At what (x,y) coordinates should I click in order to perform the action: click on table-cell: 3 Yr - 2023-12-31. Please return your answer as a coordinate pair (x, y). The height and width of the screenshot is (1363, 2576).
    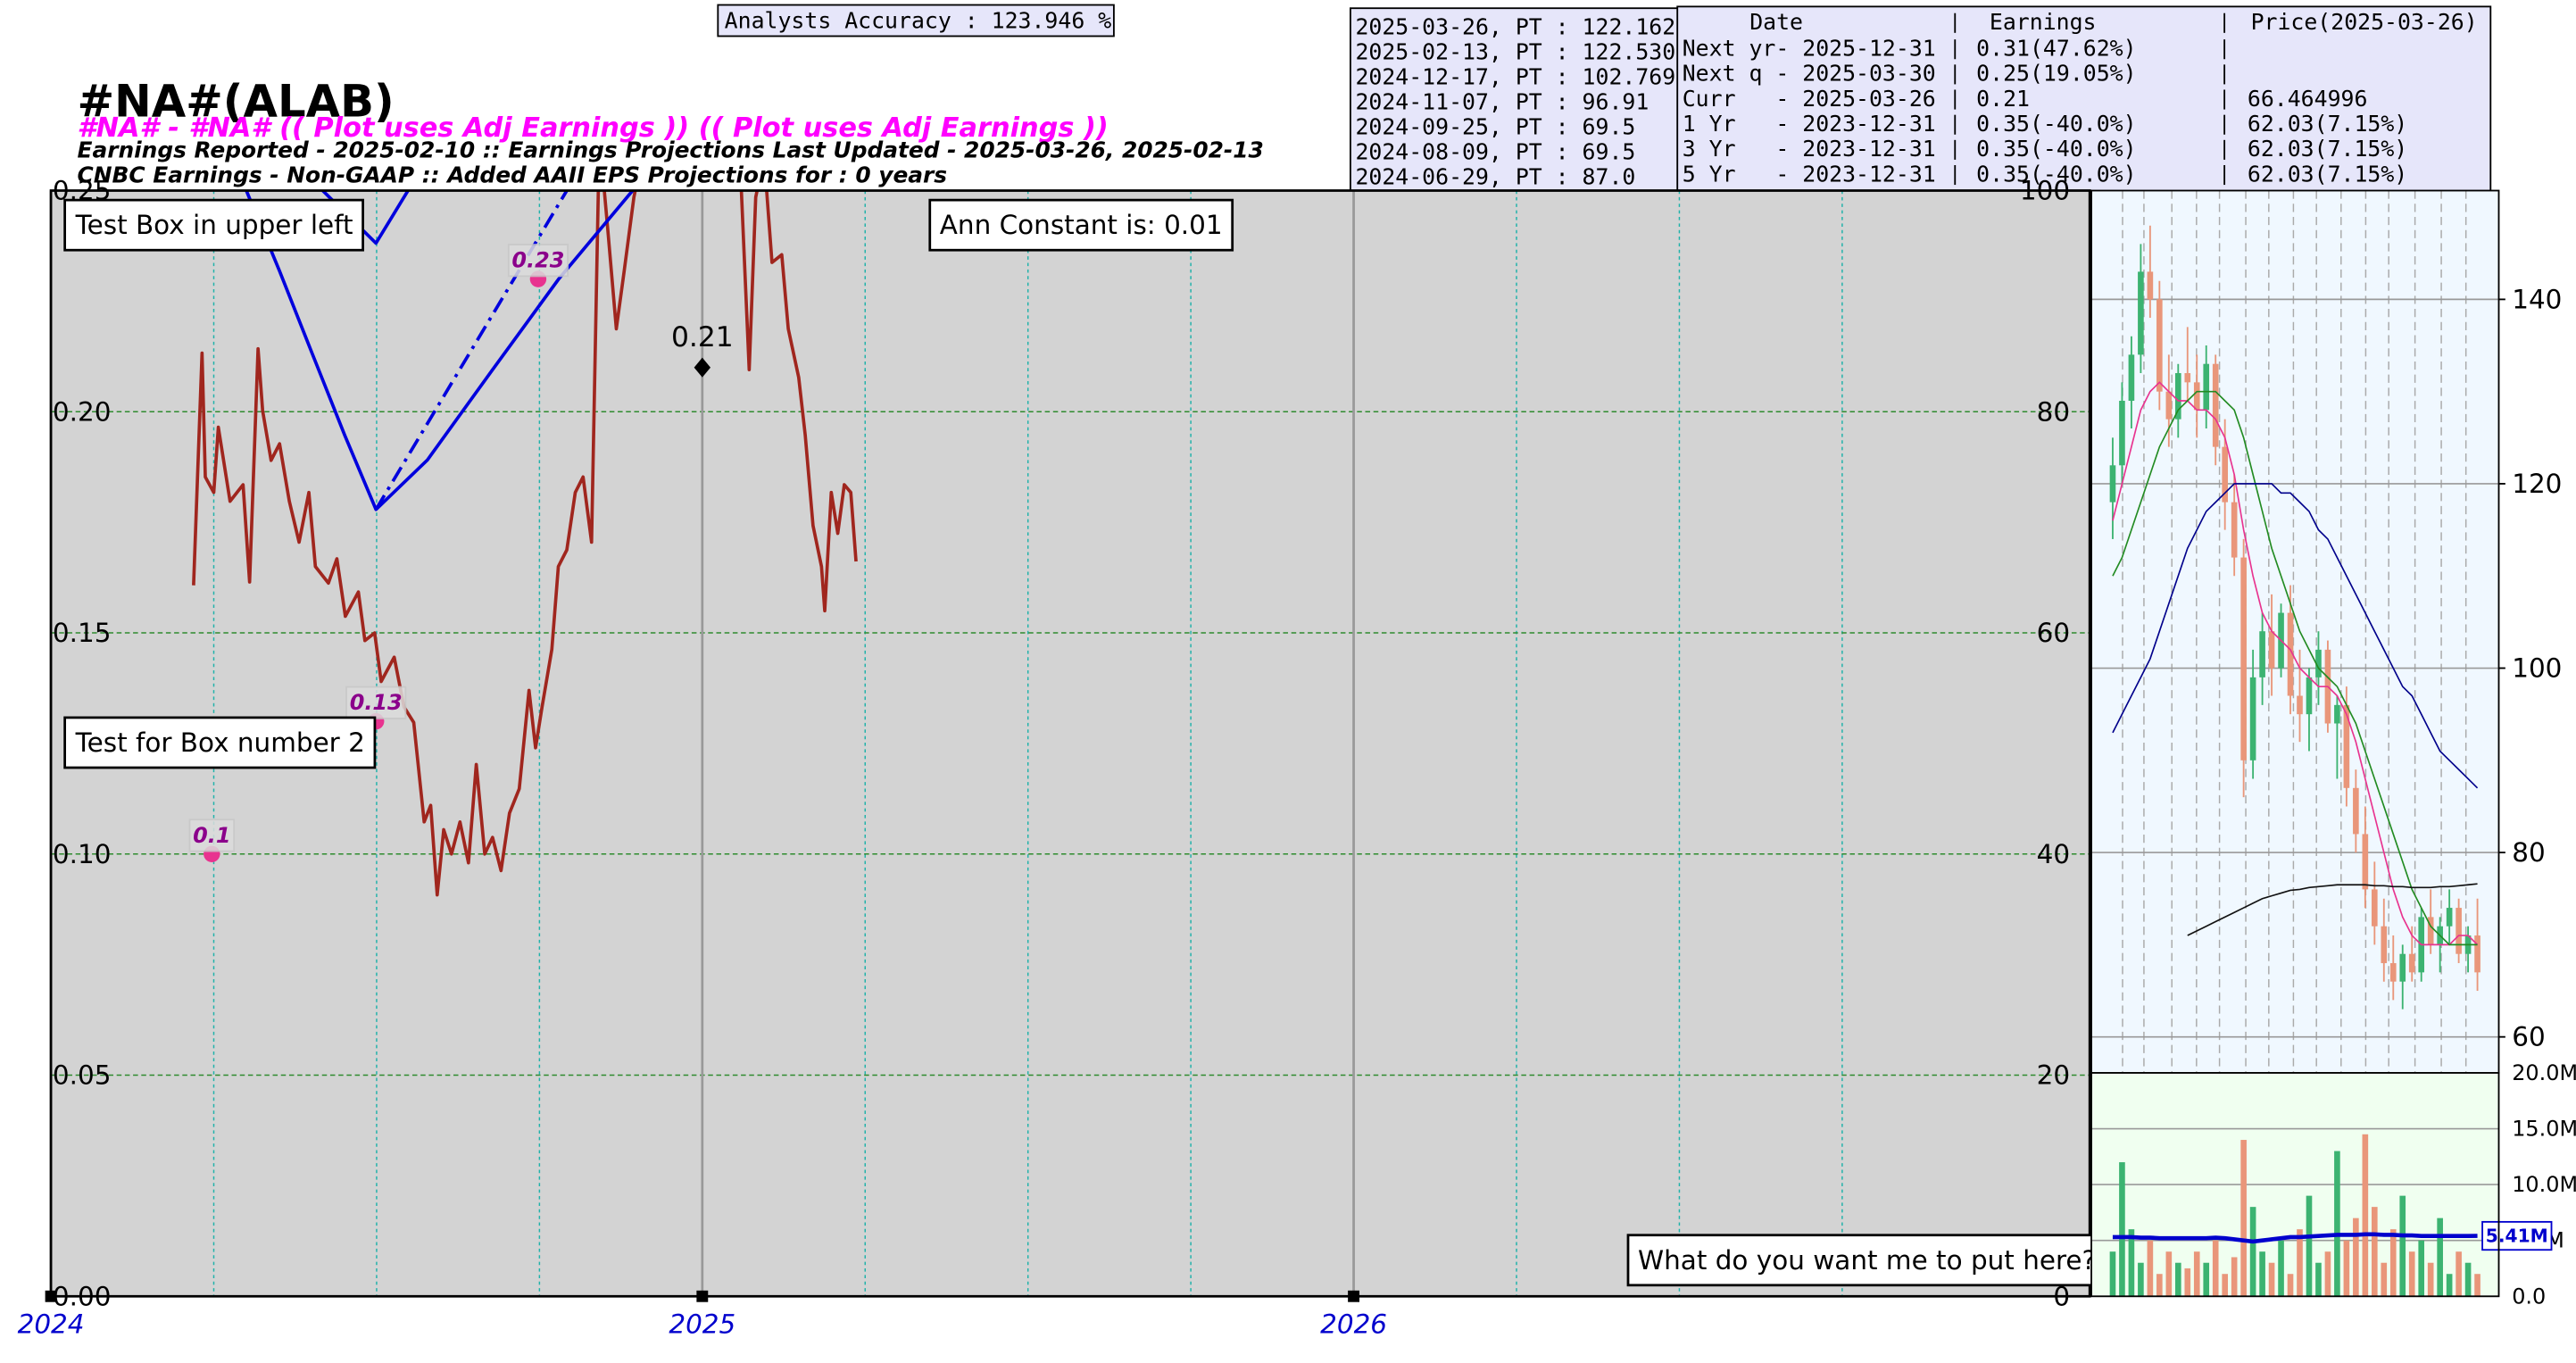
    Looking at the image, I should click on (1810, 149).